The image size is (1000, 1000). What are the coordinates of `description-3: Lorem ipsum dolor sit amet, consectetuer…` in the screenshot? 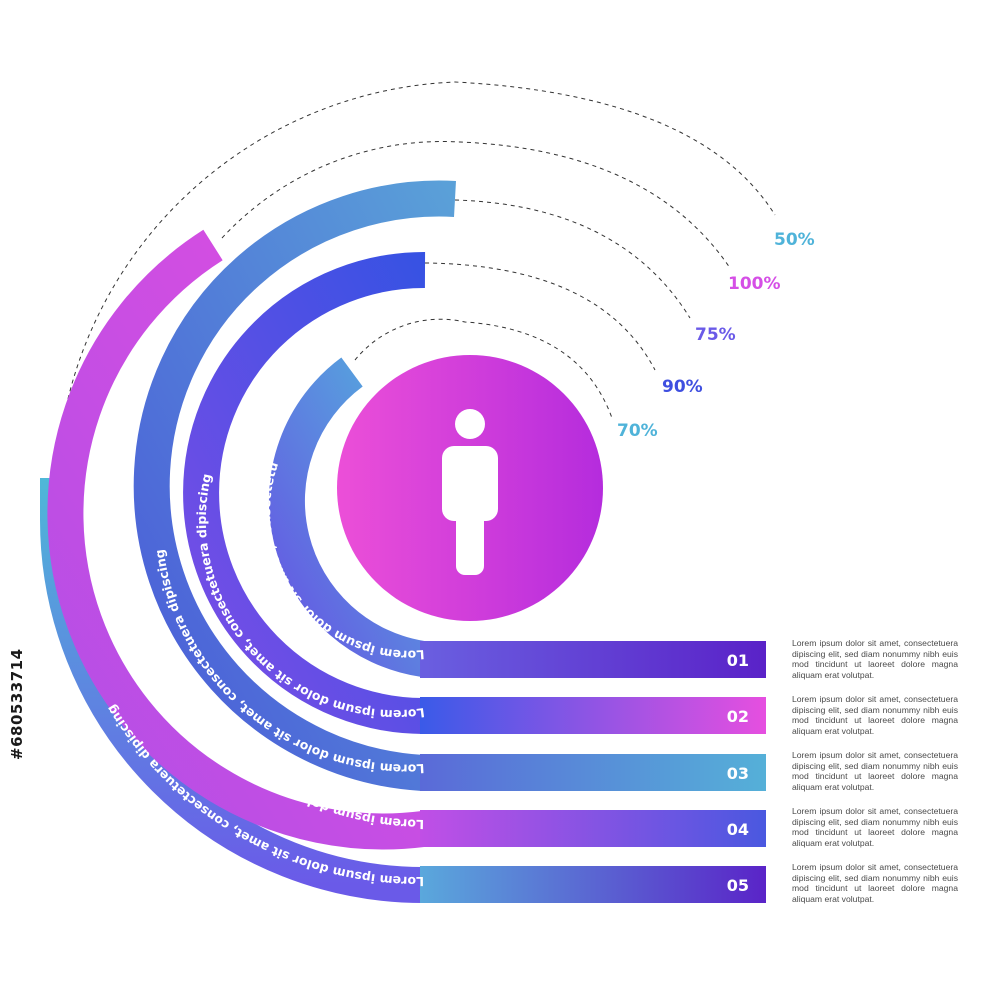 It's located at (875, 771).